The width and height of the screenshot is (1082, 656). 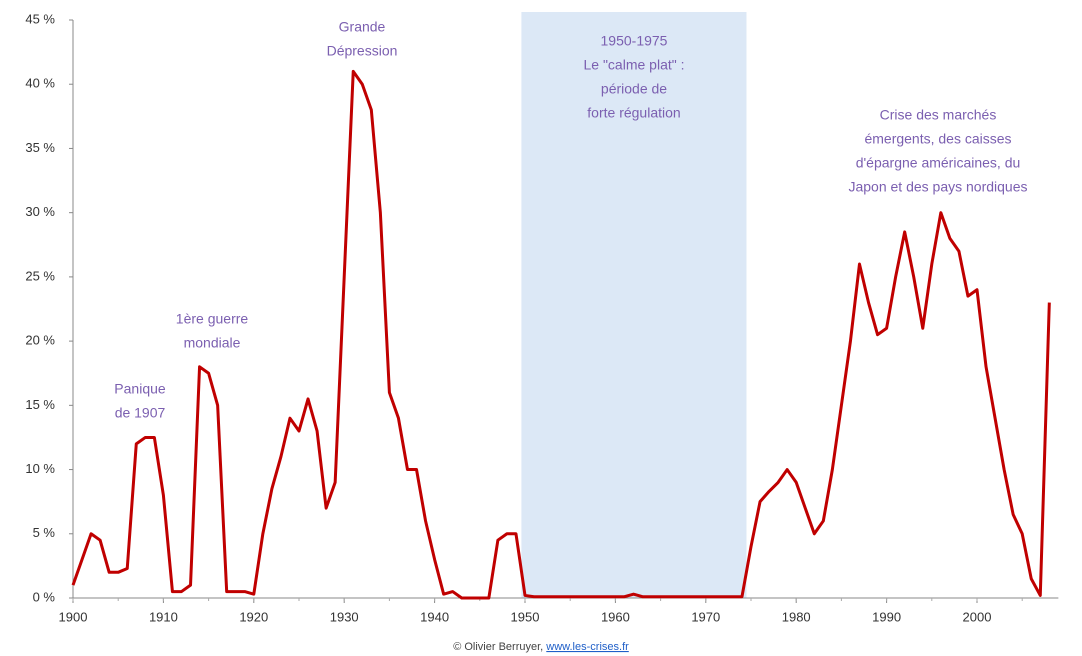 I want to click on annotation: Panique, so click(x=140, y=389).